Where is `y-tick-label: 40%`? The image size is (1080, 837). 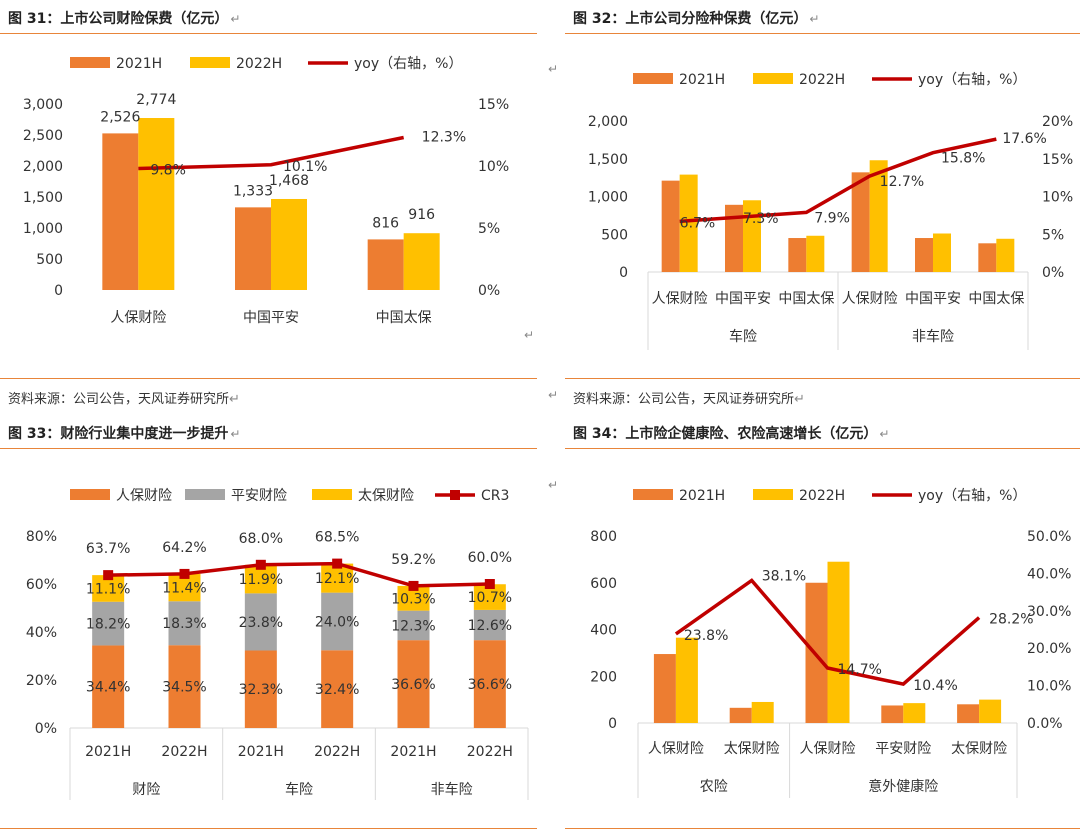 y-tick-label: 40% is located at coordinates (41, 633).